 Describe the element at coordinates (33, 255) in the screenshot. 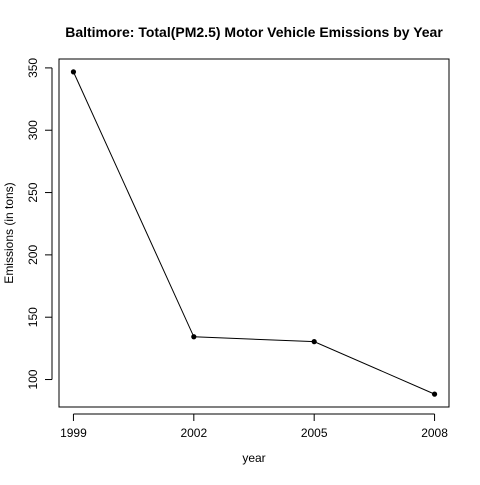

I see `y-tick-label-200: 200` at that location.